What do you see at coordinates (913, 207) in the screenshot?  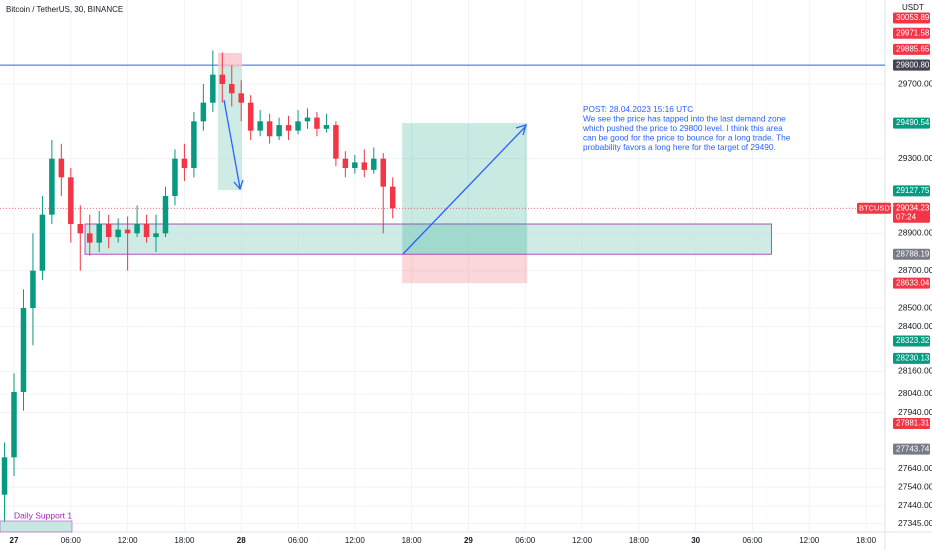 I see `last-price: 29034.23` at bounding box center [913, 207].